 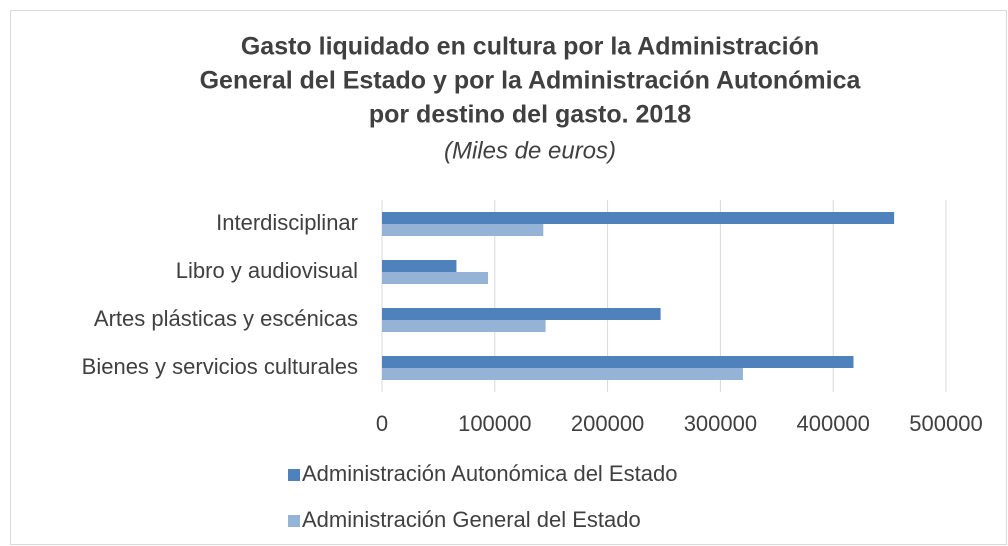 What do you see at coordinates (530, 115) in the screenshot?
I see `chart-title: por destino del gasto. 2018` at bounding box center [530, 115].